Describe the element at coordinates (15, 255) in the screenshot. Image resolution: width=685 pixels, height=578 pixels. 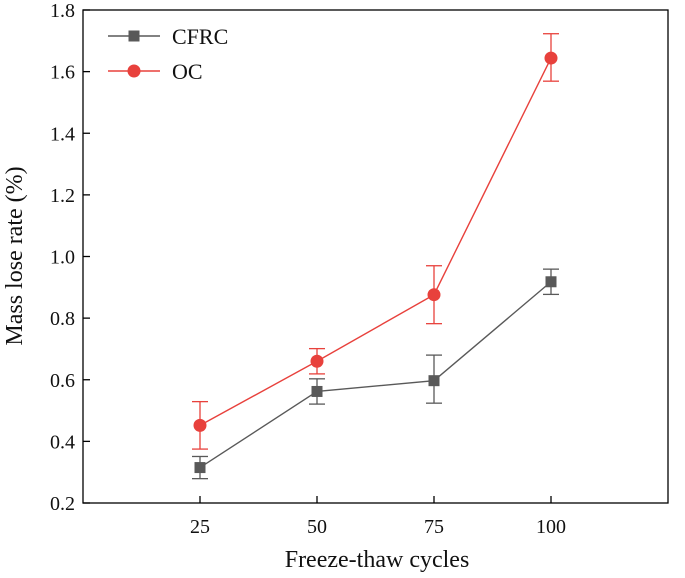
I see `y-axis-title: Mass lose rate (%)` at that location.